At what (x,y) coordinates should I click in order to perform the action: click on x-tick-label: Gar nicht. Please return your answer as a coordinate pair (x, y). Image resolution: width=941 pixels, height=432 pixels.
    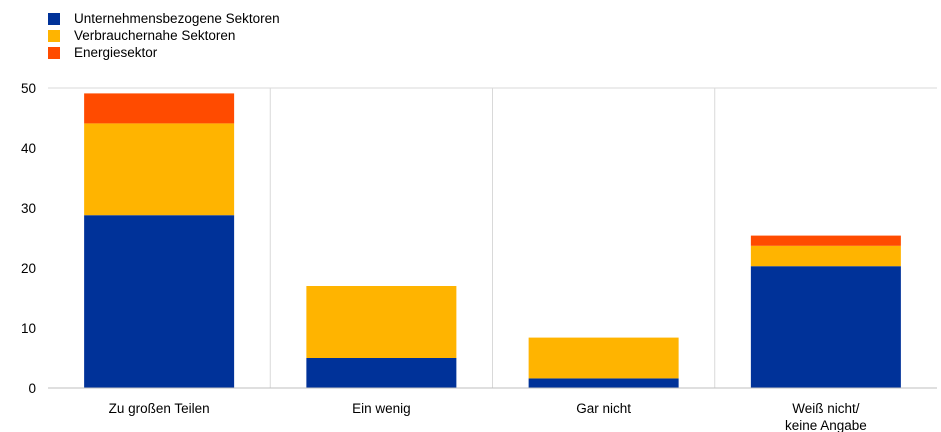
    Looking at the image, I should click on (603, 408).